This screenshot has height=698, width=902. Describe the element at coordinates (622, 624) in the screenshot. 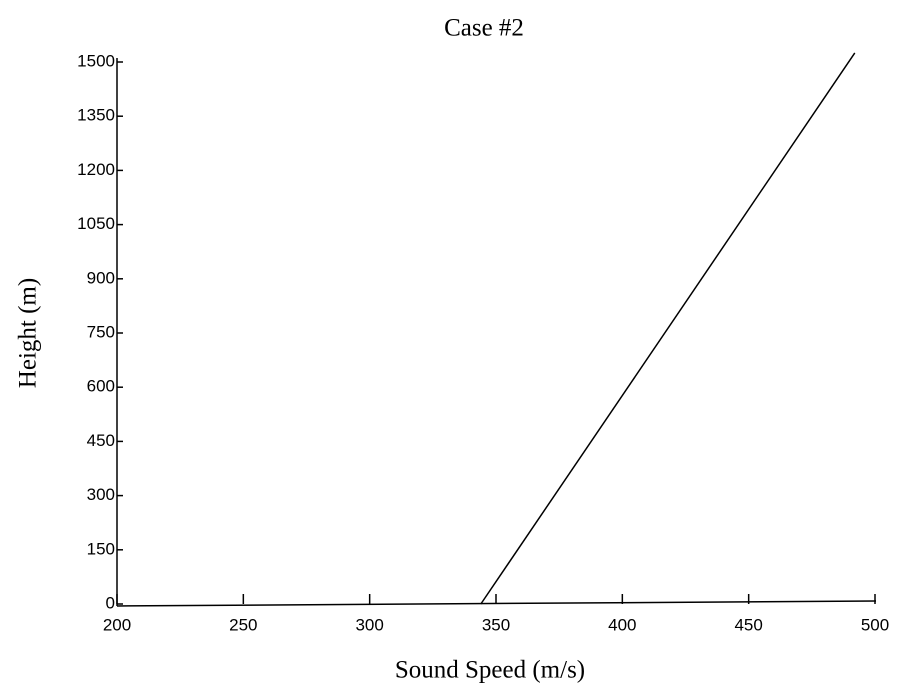

I see `x-tick-label: 400` at that location.